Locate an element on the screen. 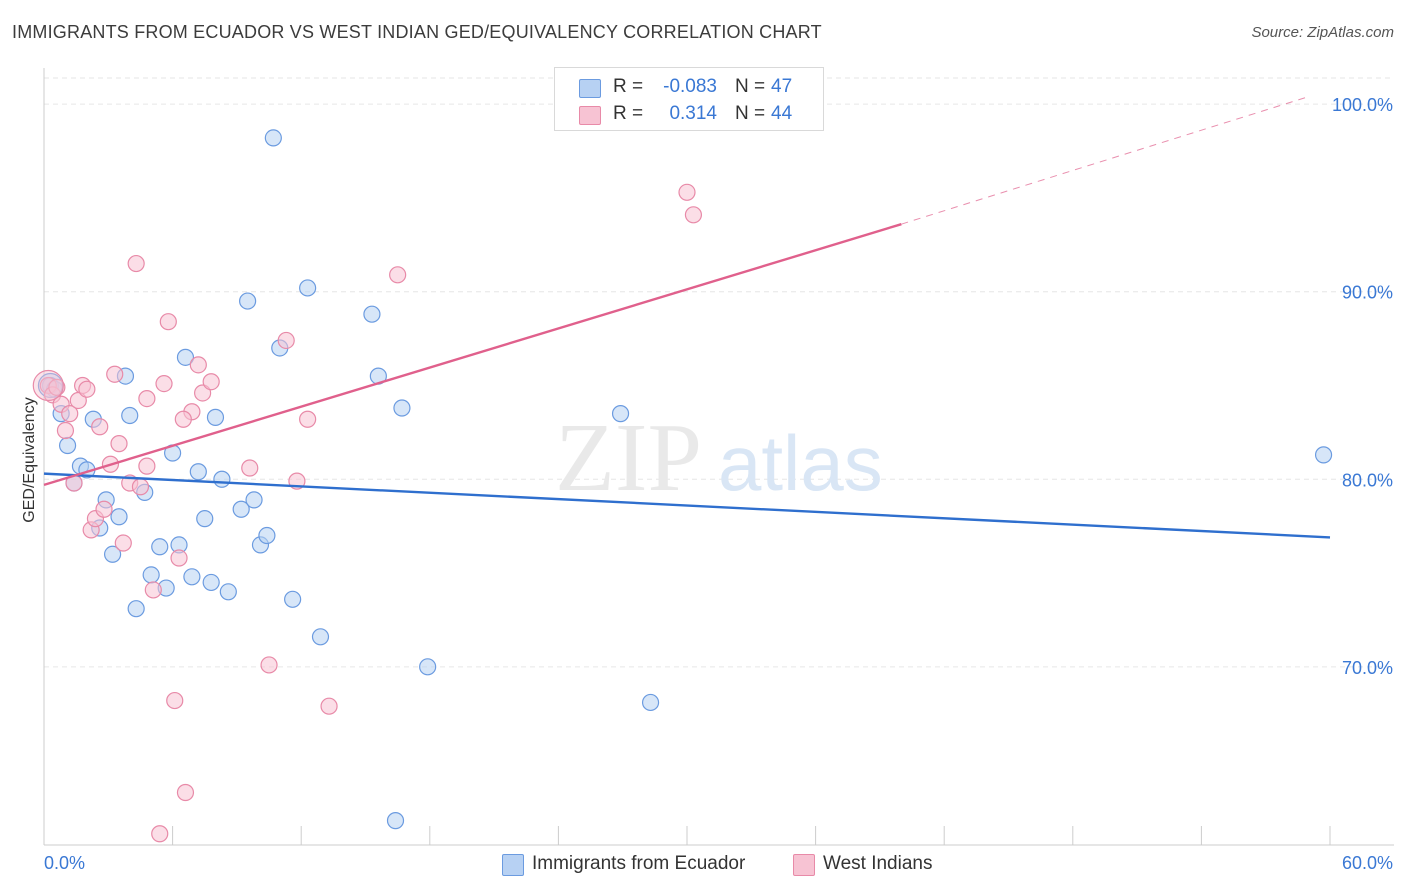  legend-n-value: 47 is located at coordinates (782, 86).